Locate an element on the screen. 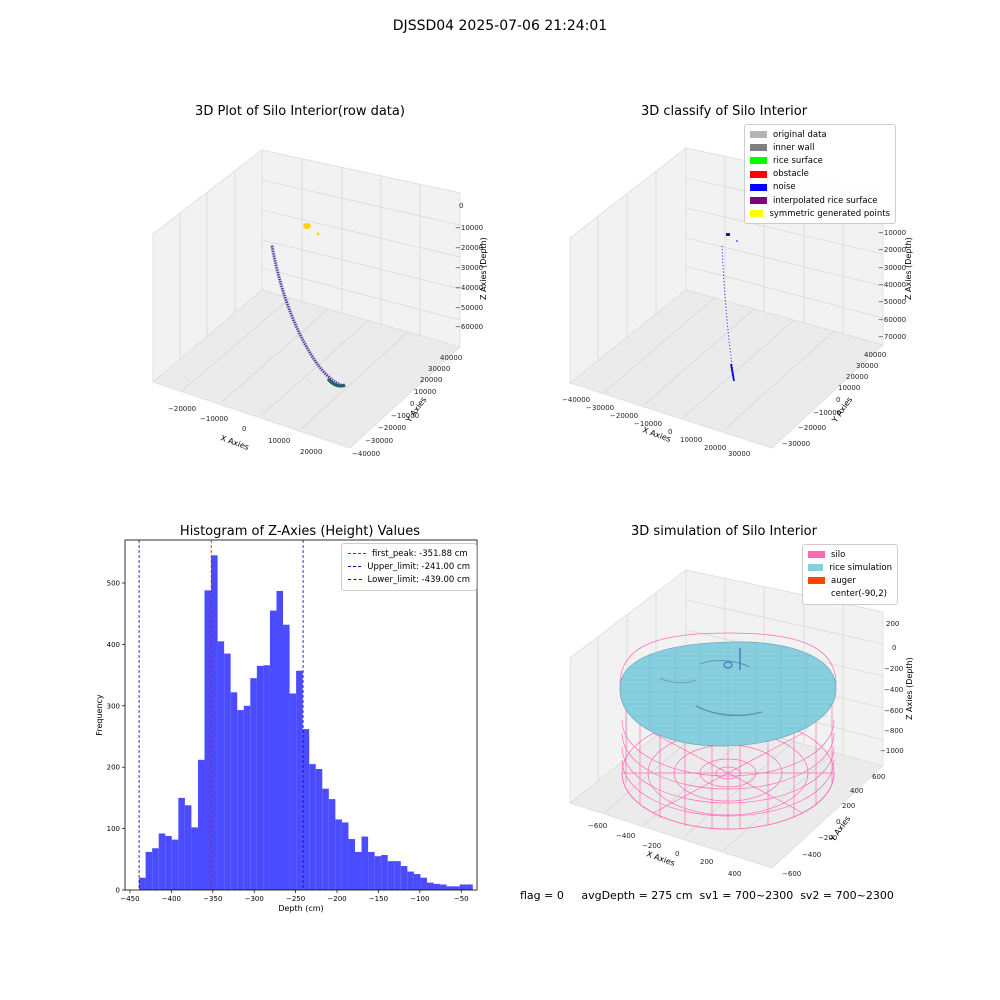 This screenshot has width=1000, height=1000. histogram-xtick-label: −50 is located at coordinates (461, 899).